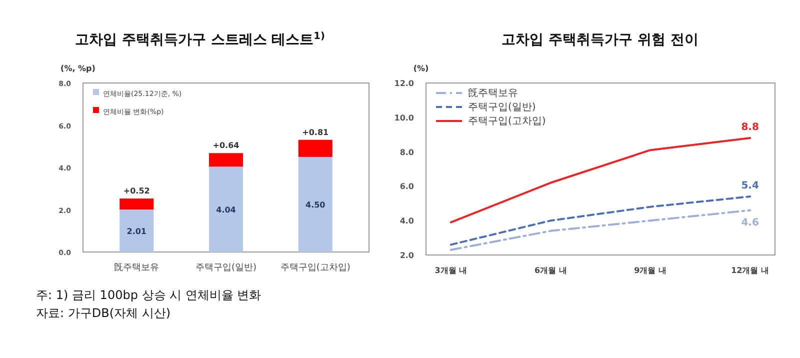 Image resolution: width=800 pixels, height=358 pixels. Describe the element at coordinates (404, 83) in the screenshot. I see `y-tick-label: 12.0` at that location.